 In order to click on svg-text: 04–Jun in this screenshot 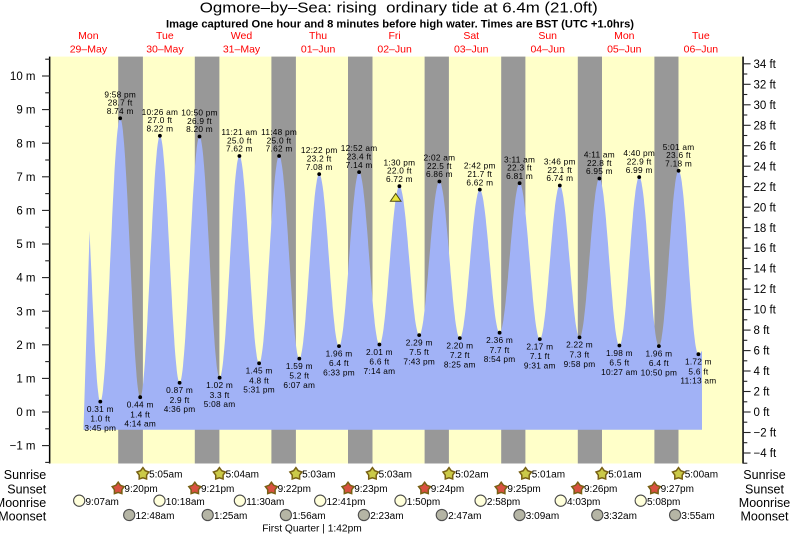, I will do `click(547, 49)`.